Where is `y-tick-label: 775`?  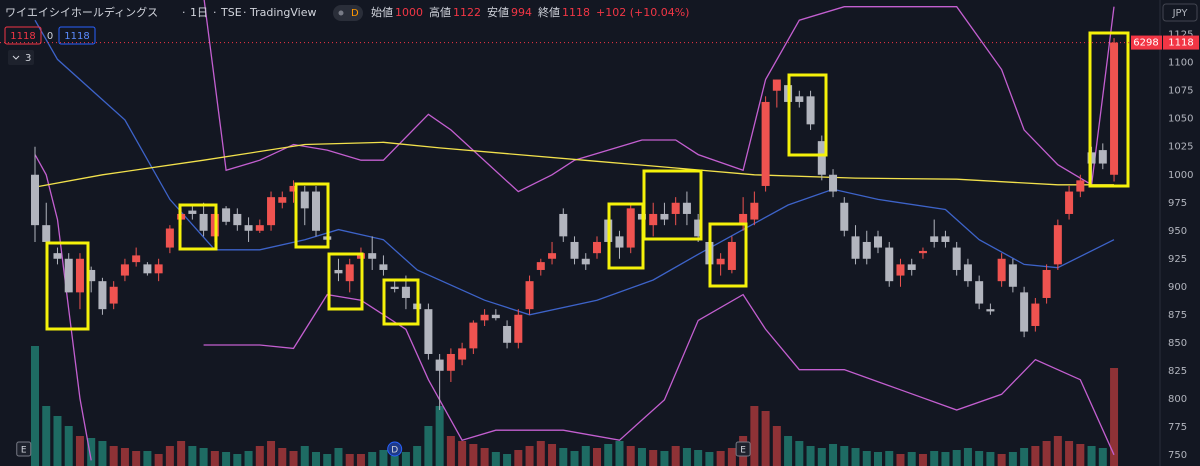
y-tick-label: 775 is located at coordinates (1177, 427).